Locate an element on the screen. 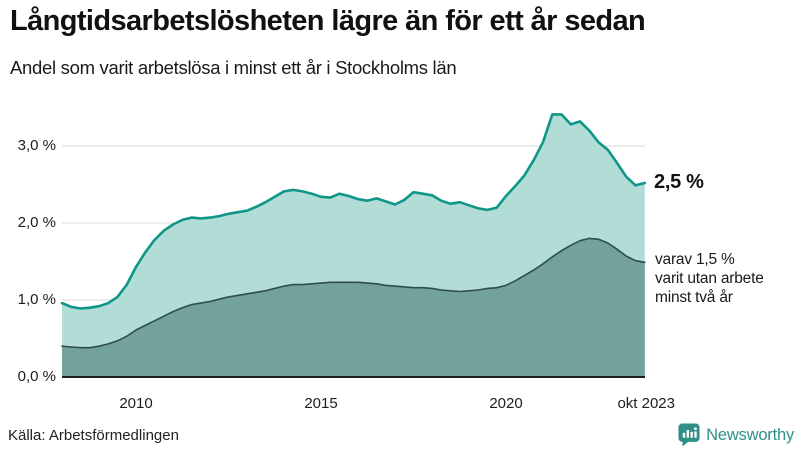 This screenshot has height=450, width=800. x-tick-label: 2015 is located at coordinates (321, 403).